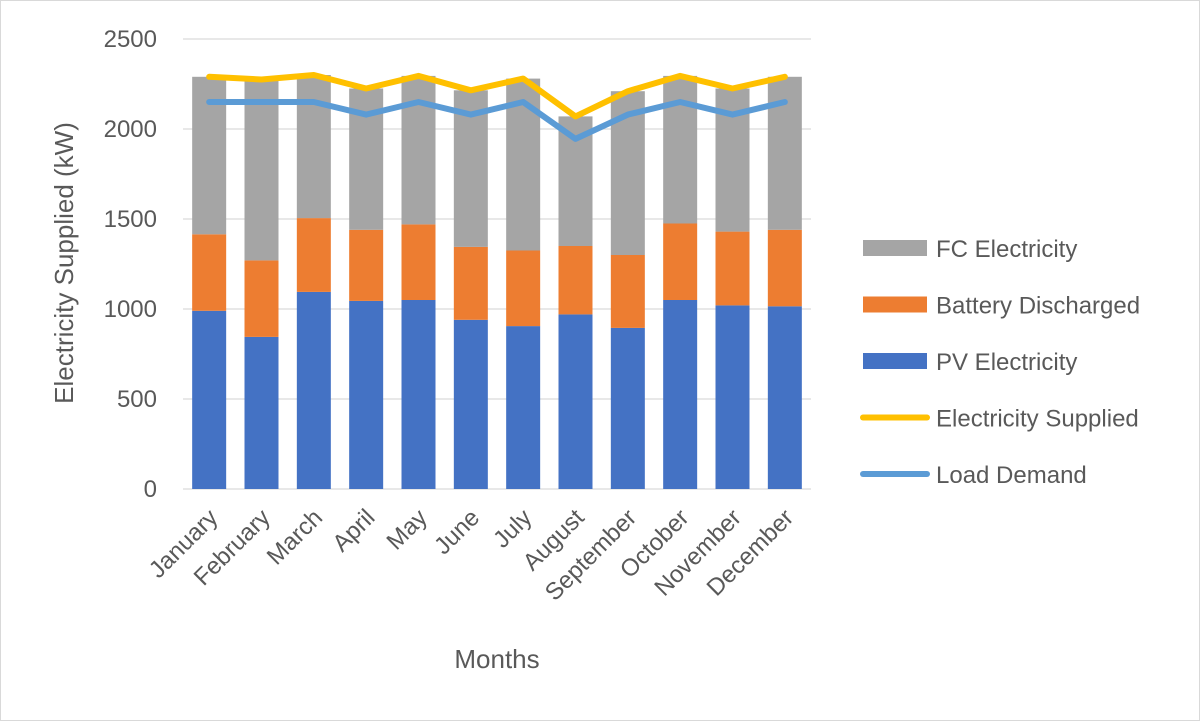  I want to click on y-tick-label: 500, so click(137, 399).